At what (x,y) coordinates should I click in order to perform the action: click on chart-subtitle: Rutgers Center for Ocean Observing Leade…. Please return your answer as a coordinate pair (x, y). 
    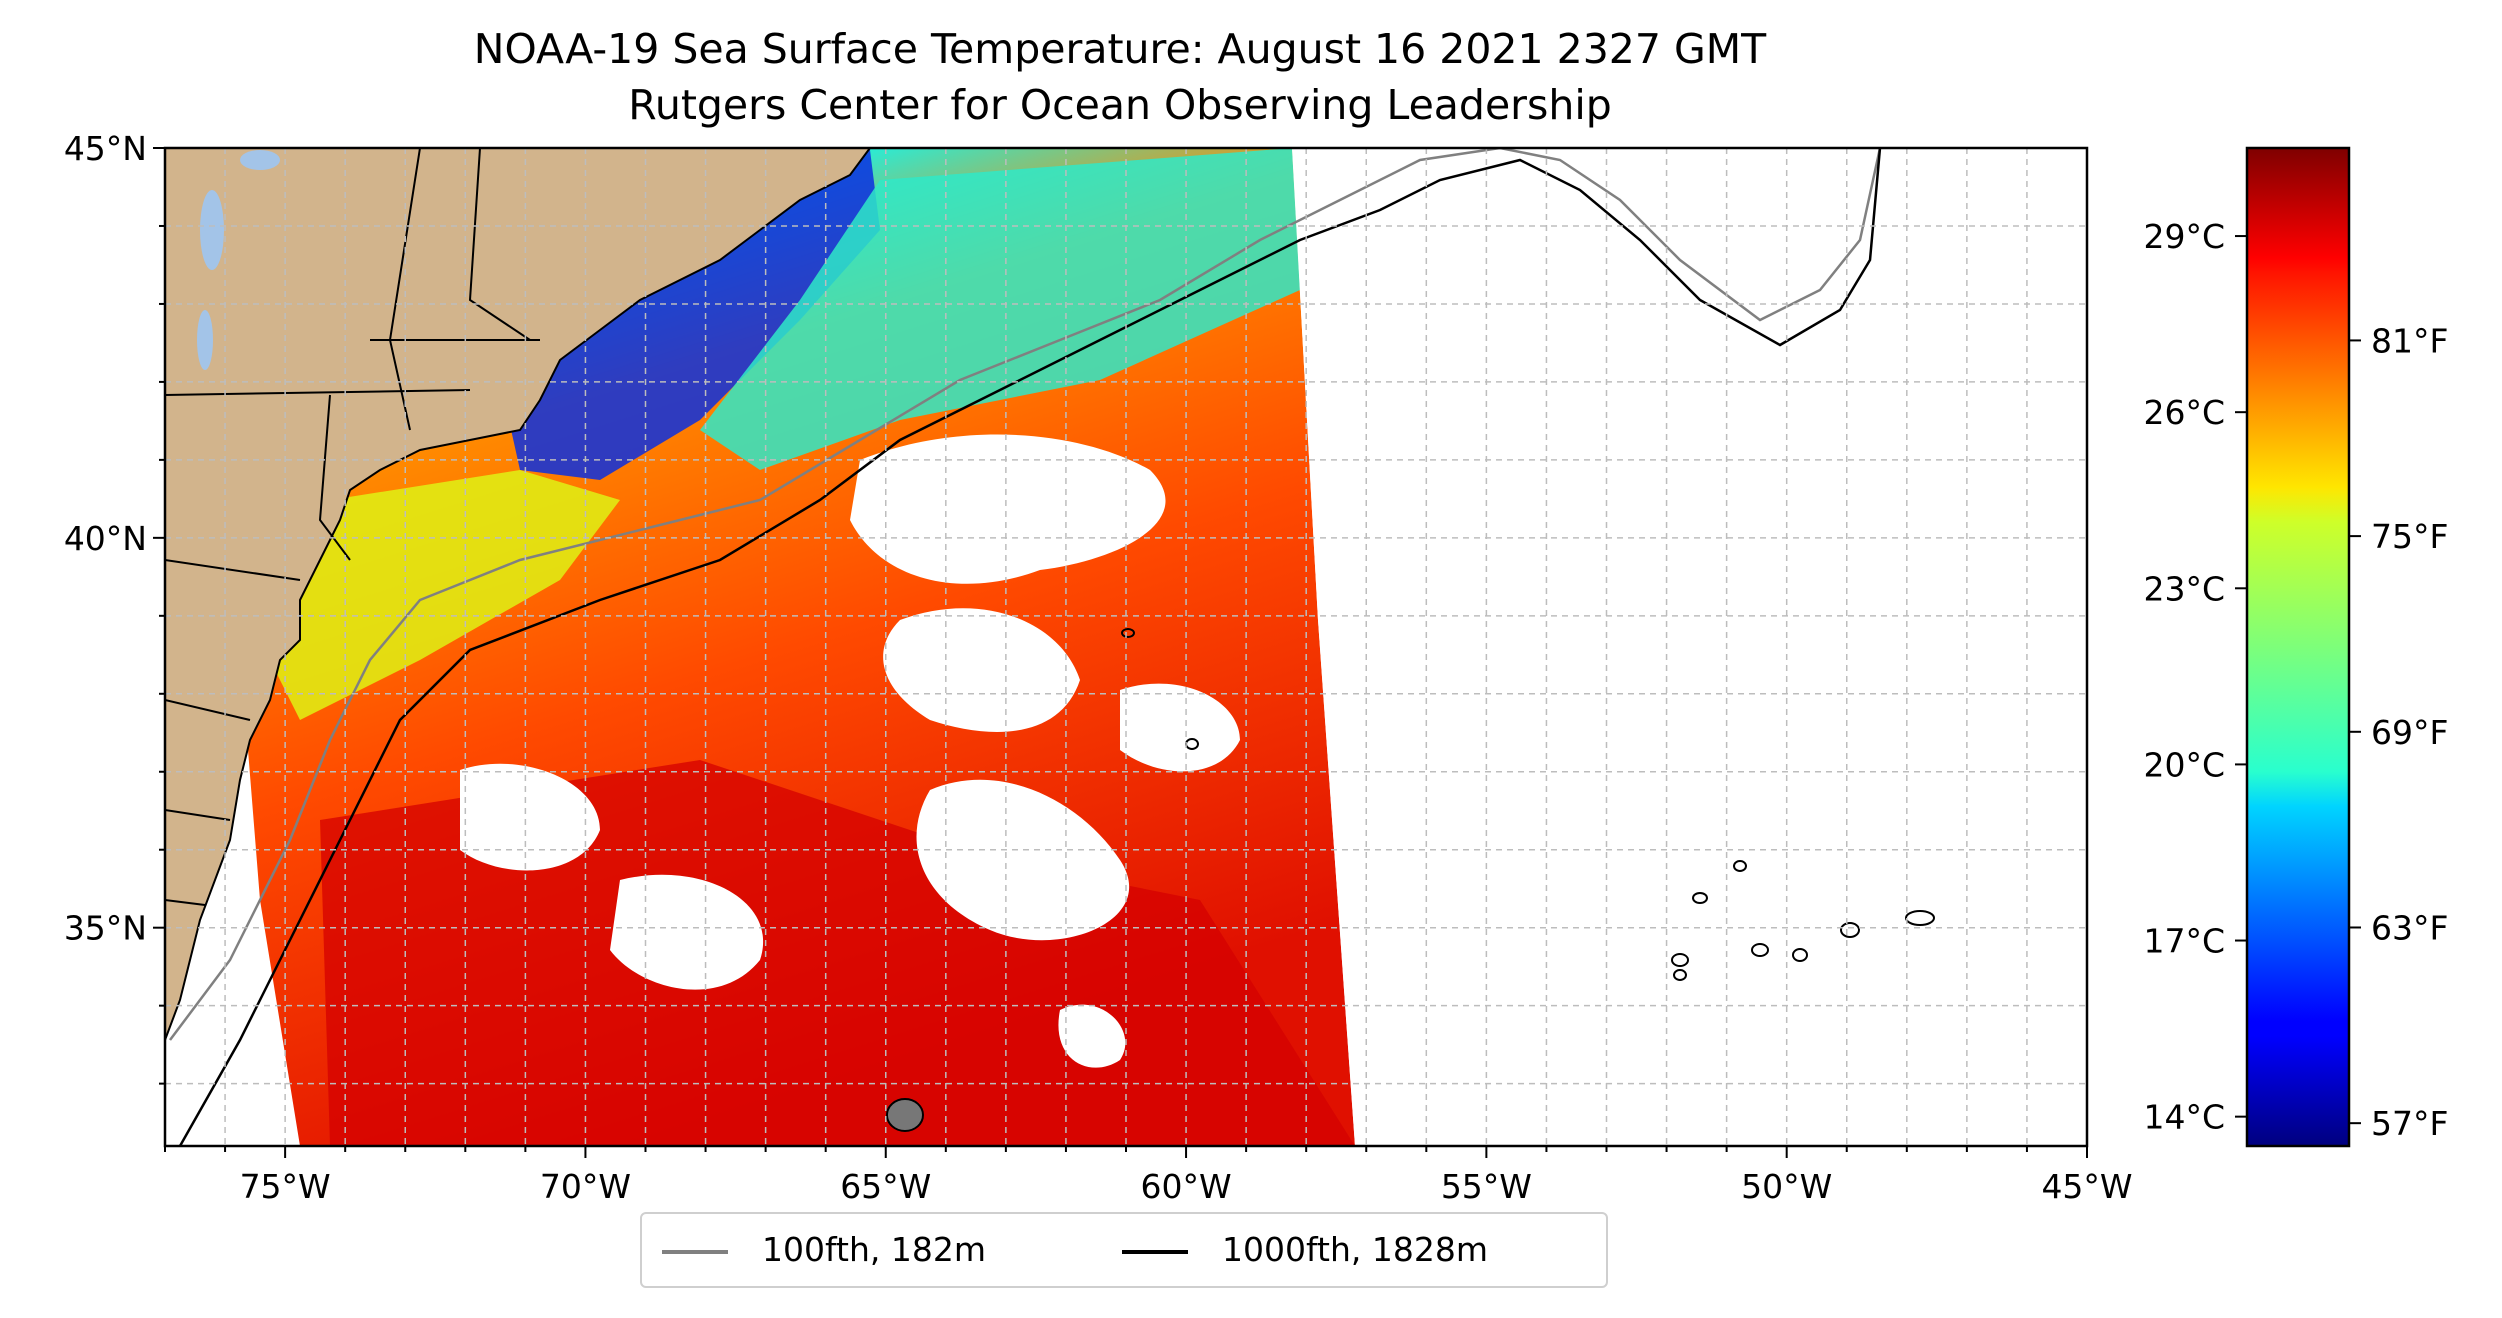
    Looking at the image, I should click on (1120, 105).